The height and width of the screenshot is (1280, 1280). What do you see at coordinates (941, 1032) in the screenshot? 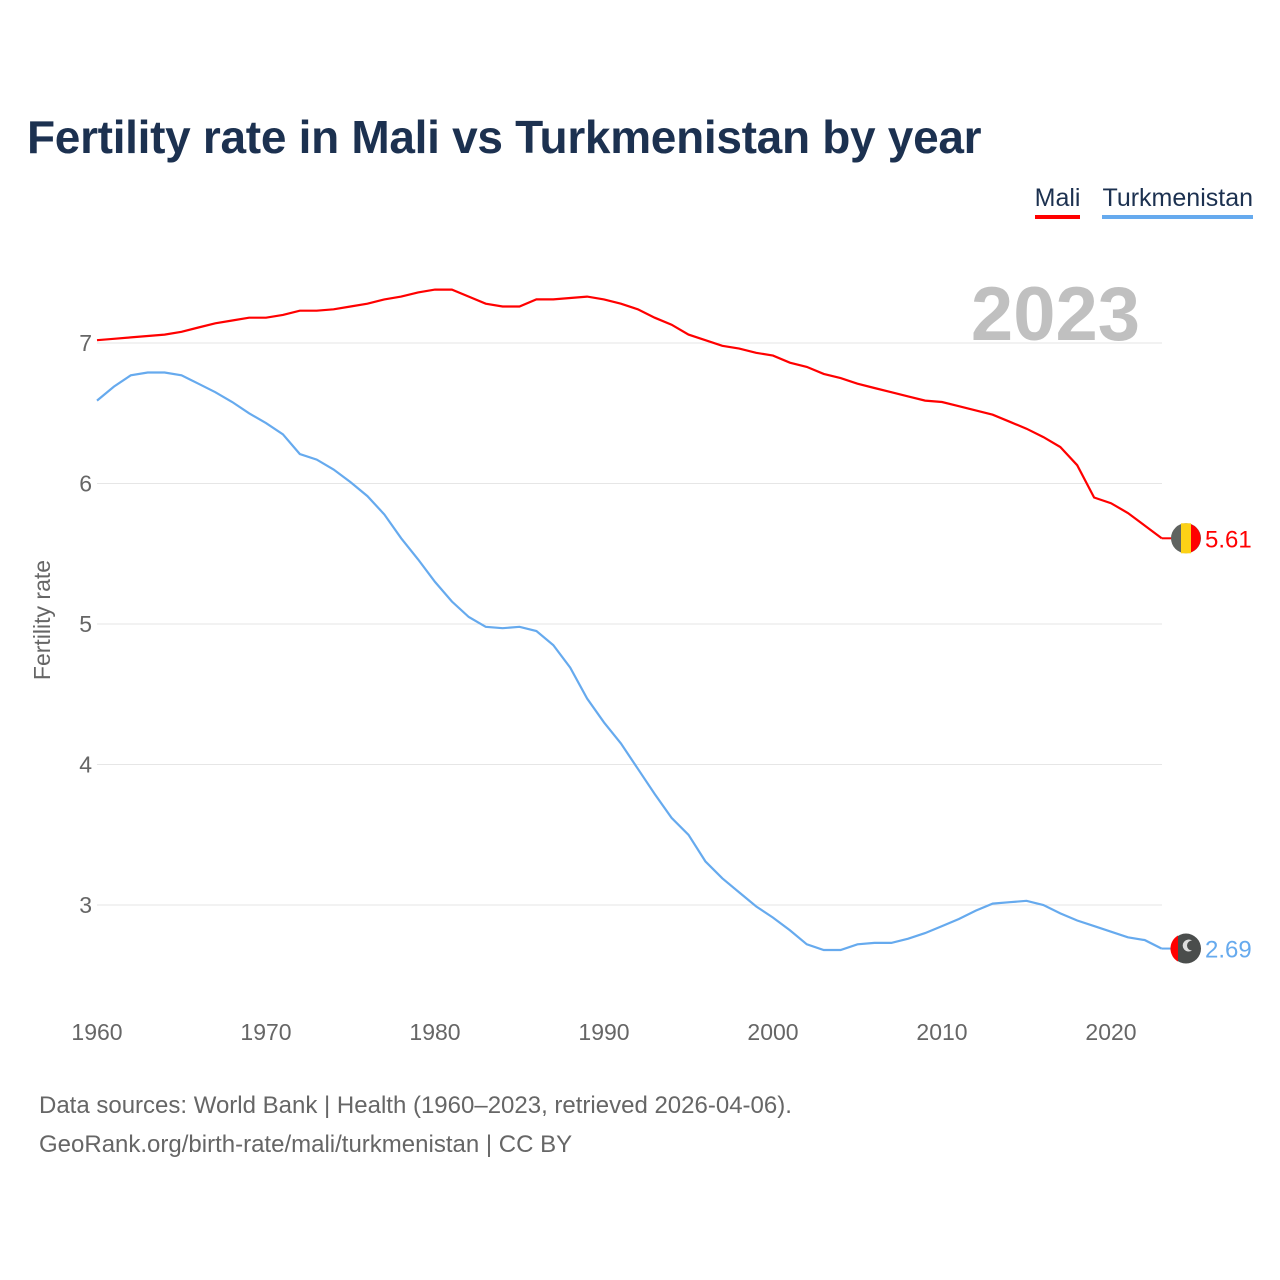
I see `x-tick-label: 2010` at bounding box center [941, 1032].